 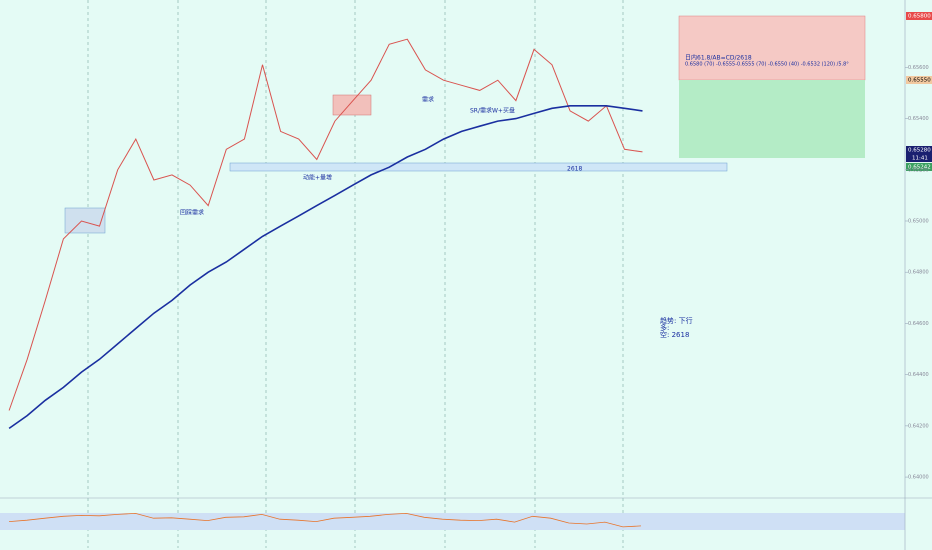 What do you see at coordinates (492, 111) in the screenshot?
I see `annotation: SR/需求W+买盘` at bounding box center [492, 111].